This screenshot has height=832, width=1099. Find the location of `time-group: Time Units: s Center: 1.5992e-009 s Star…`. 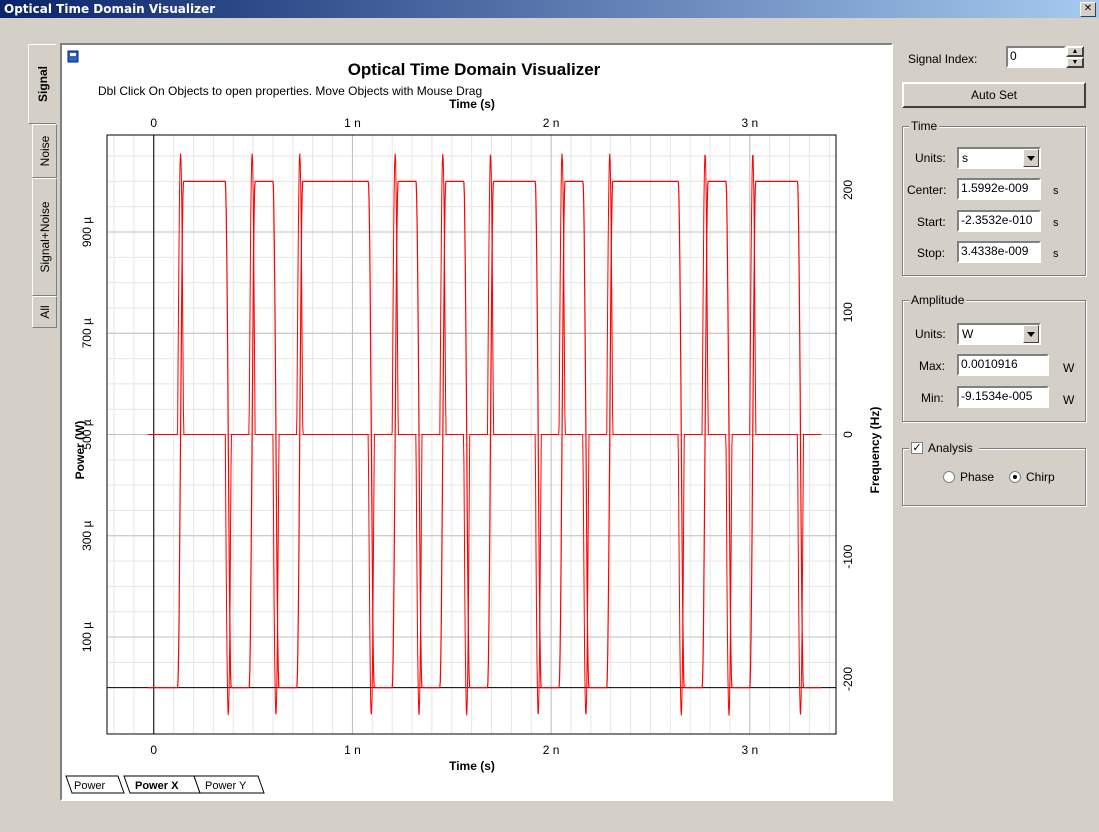

time-group: Time Units: s Center: 1.5992e-009 s Star… is located at coordinates (994, 197).